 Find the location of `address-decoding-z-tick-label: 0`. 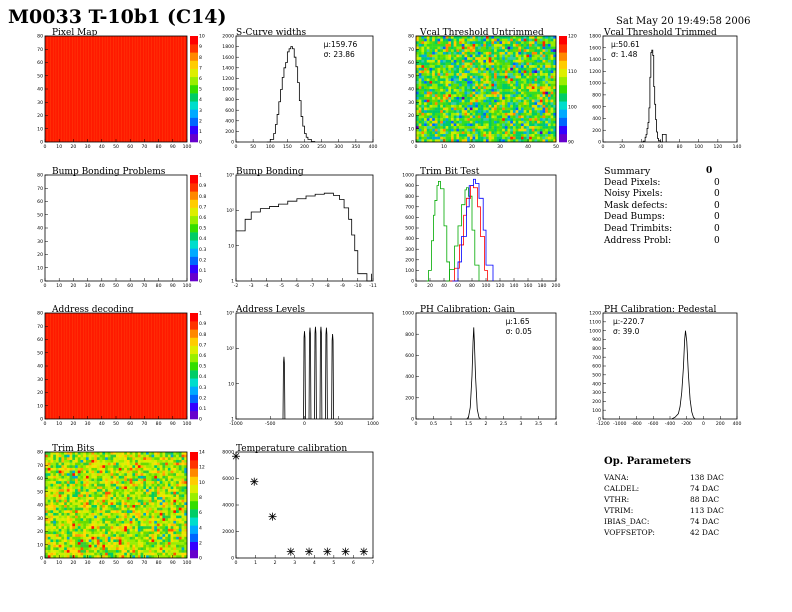

address-decoding-z-tick-label: 0 is located at coordinates (200, 420).